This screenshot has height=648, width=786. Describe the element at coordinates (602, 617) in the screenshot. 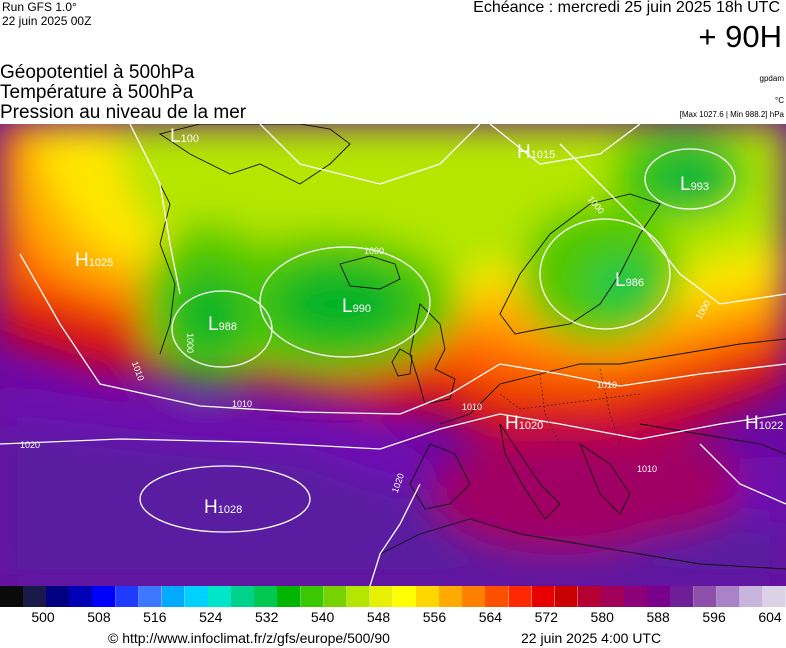

I see `colorbar-tick-label: 580` at that location.